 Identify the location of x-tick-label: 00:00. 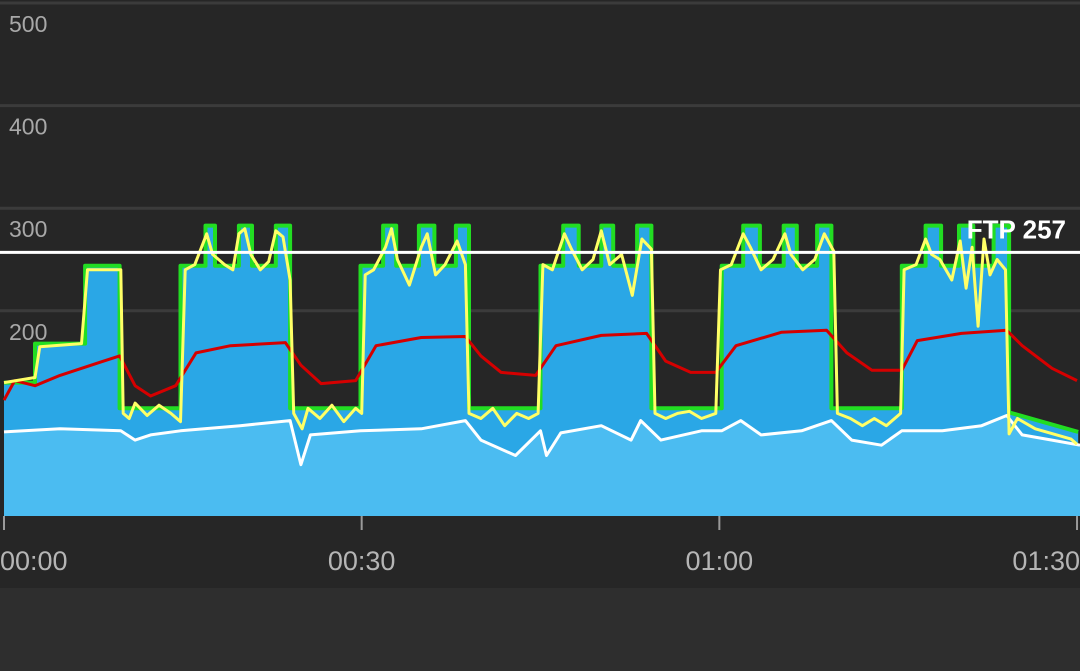
(34, 561).